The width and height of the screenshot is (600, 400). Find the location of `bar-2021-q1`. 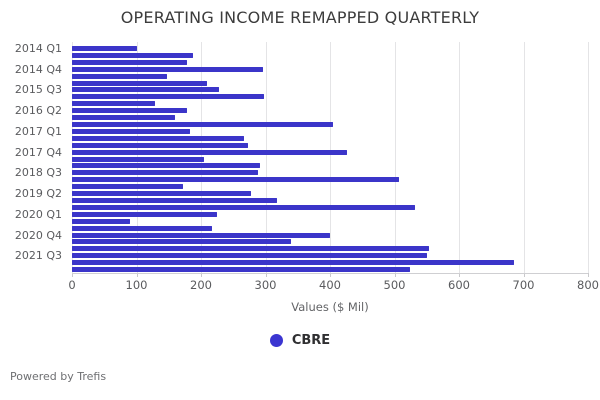

bar-2021-q1 is located at coordinates (181, 242).